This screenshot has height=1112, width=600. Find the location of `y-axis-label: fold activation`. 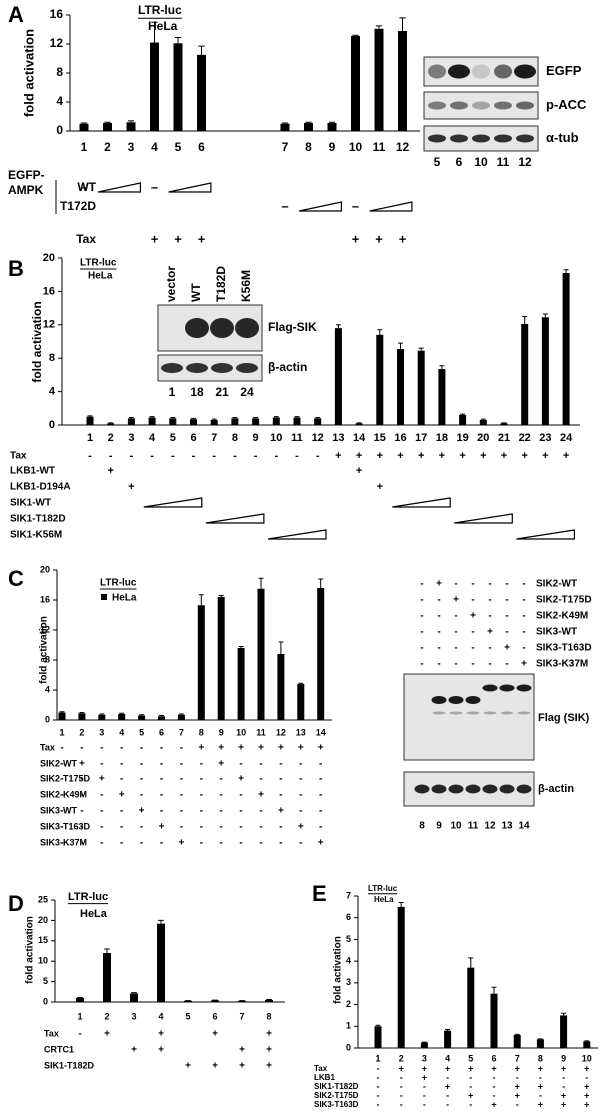

y-axis-label: fold activation is located at coordinates (37, 341).